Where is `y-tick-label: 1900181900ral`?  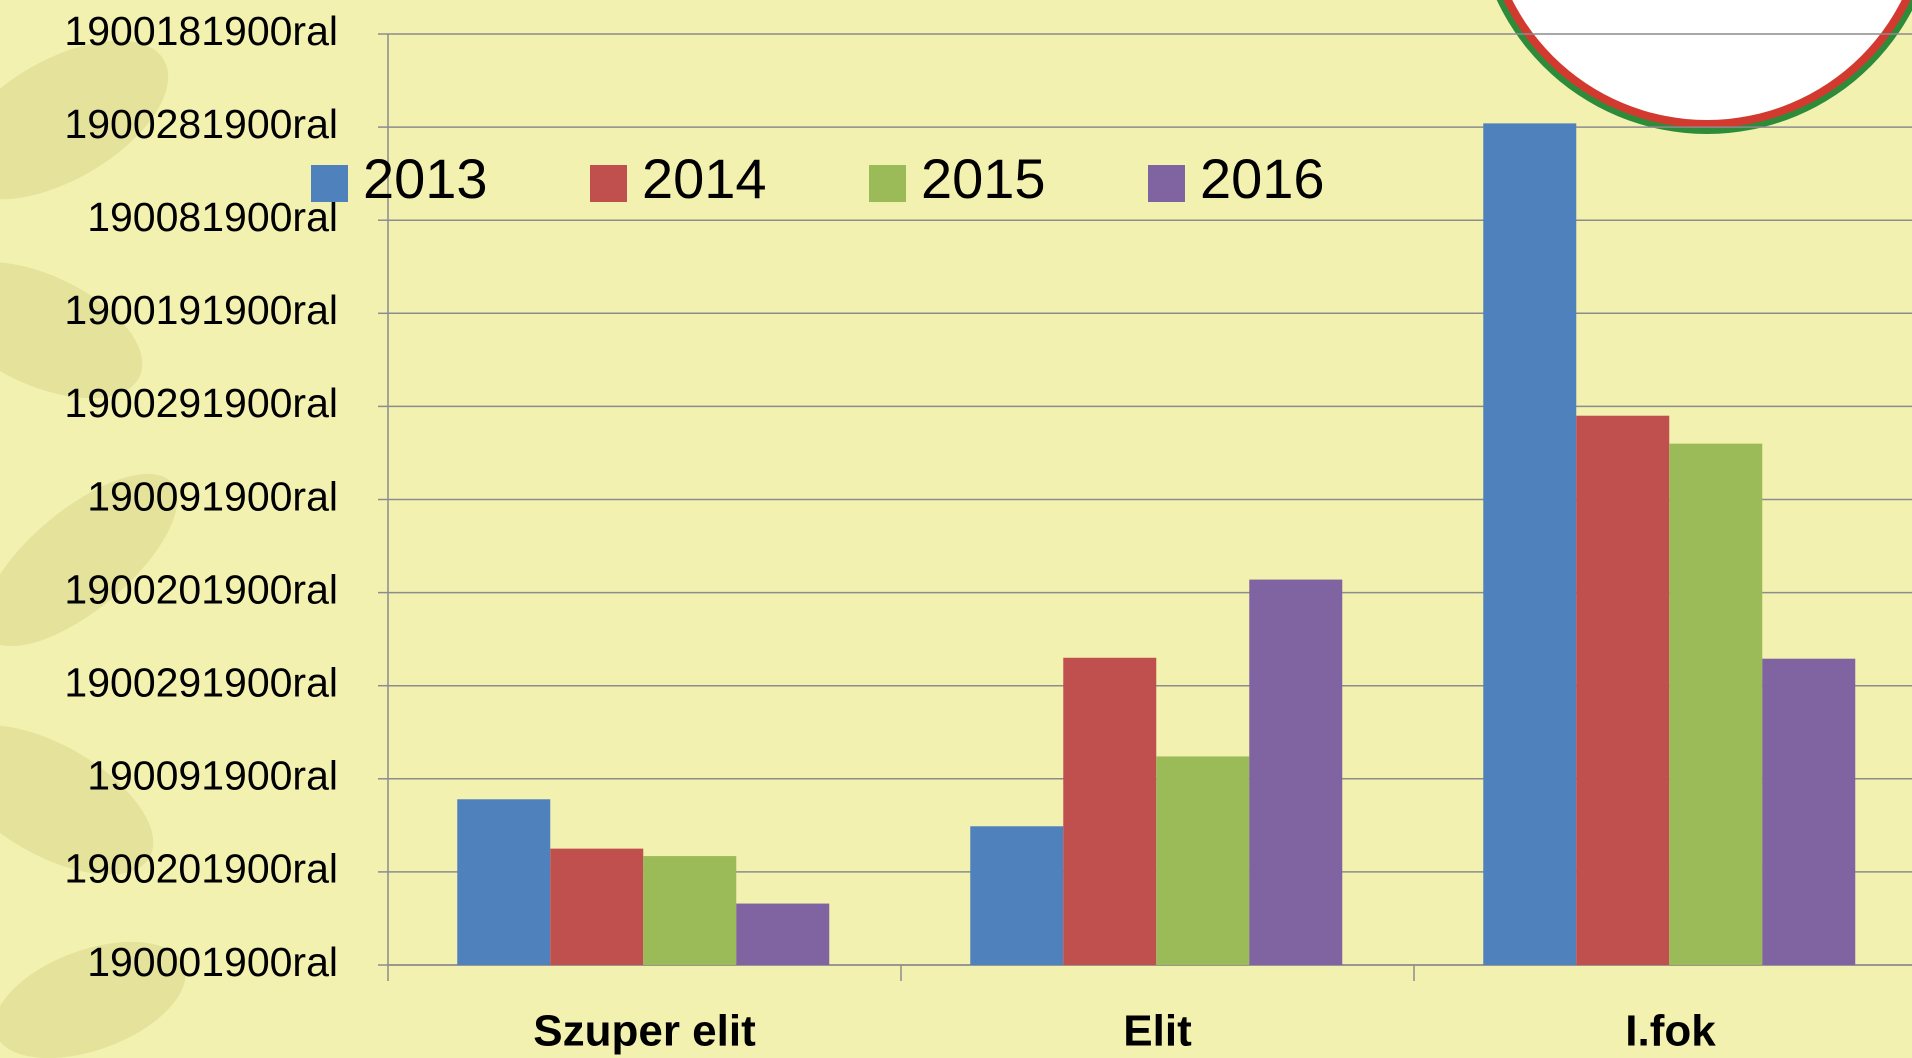 y-tick-label: 1900181900ral is located at coordinates (201, 31).